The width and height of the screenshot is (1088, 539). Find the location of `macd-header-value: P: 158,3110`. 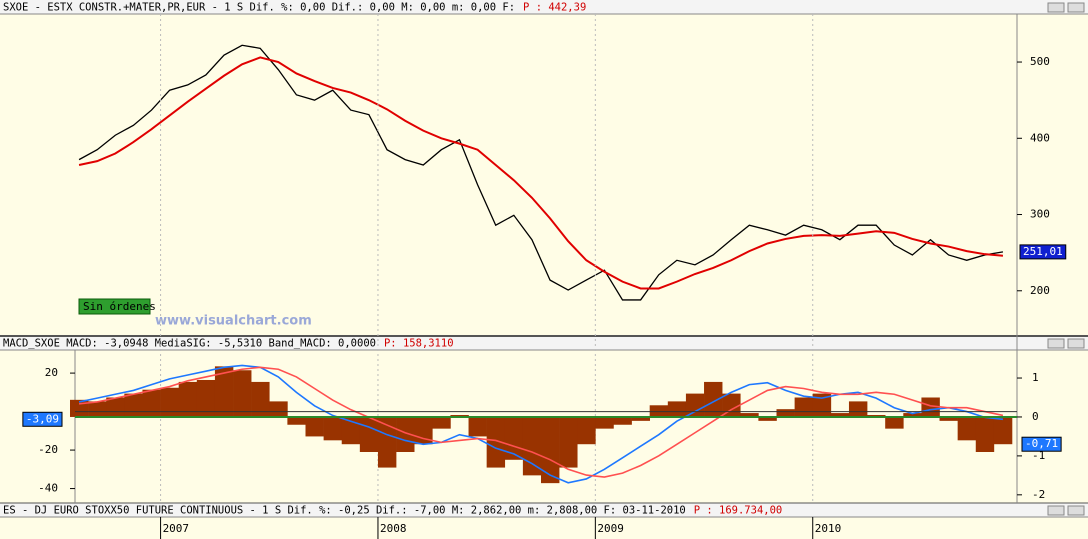

macd-header-value: P: 158,3110 is located at coordinates (419, 344).